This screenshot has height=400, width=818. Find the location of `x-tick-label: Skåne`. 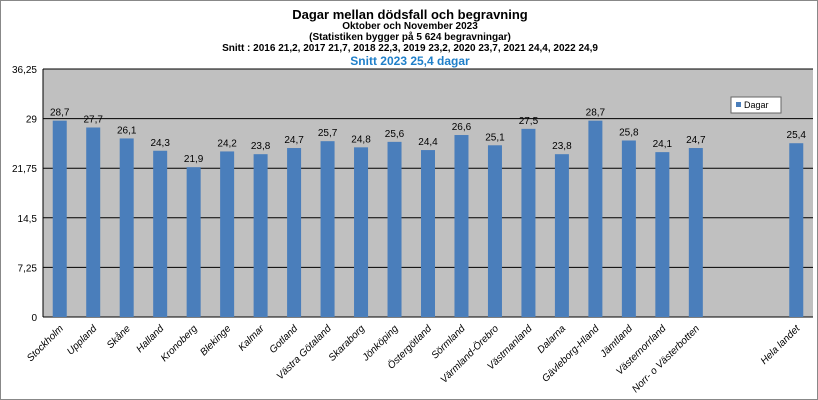

x-tick-label: Skåne is located at coordinates (118, 336).